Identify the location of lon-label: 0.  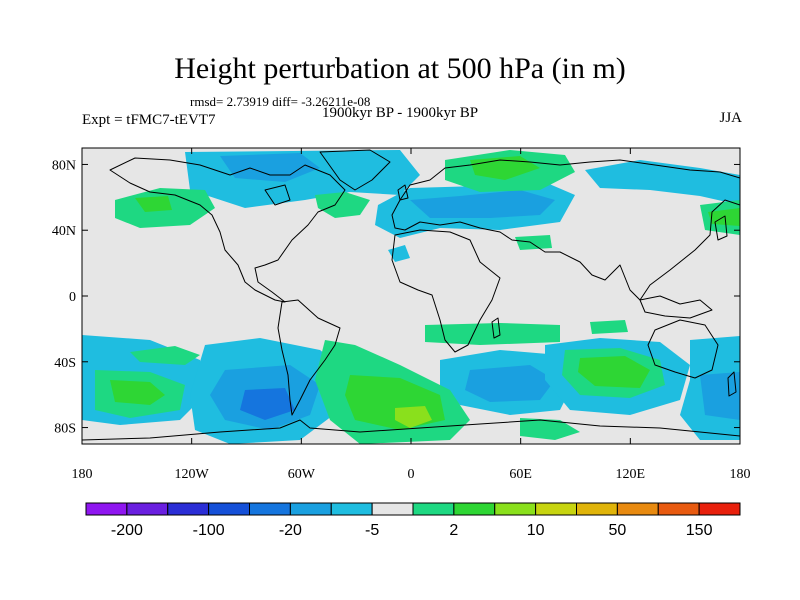
(411, 474).